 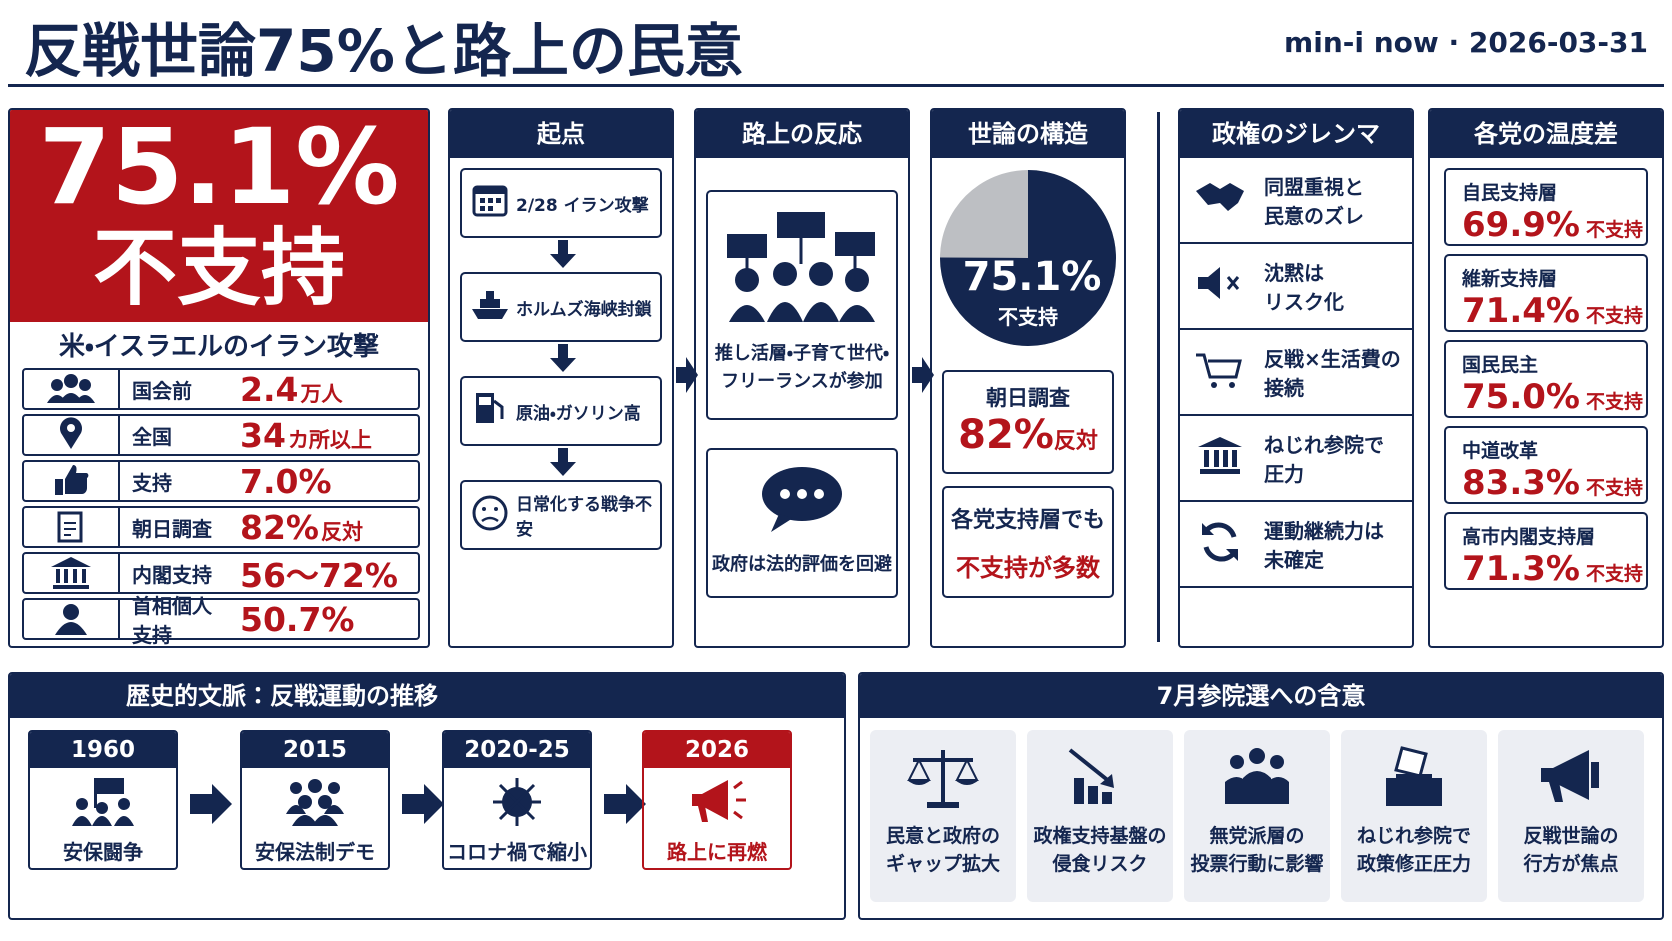 What do you see at coordinates (221, 389) in the screenshot?
I see `stat-row: 国会前 2.4 万人` at bounding box center [221, 389].